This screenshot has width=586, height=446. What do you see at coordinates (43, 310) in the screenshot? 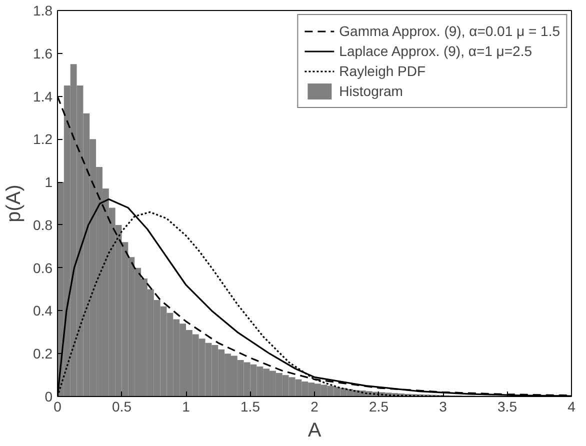
I see `y-tick-label: 0.4` at bounding box center [43, 310].